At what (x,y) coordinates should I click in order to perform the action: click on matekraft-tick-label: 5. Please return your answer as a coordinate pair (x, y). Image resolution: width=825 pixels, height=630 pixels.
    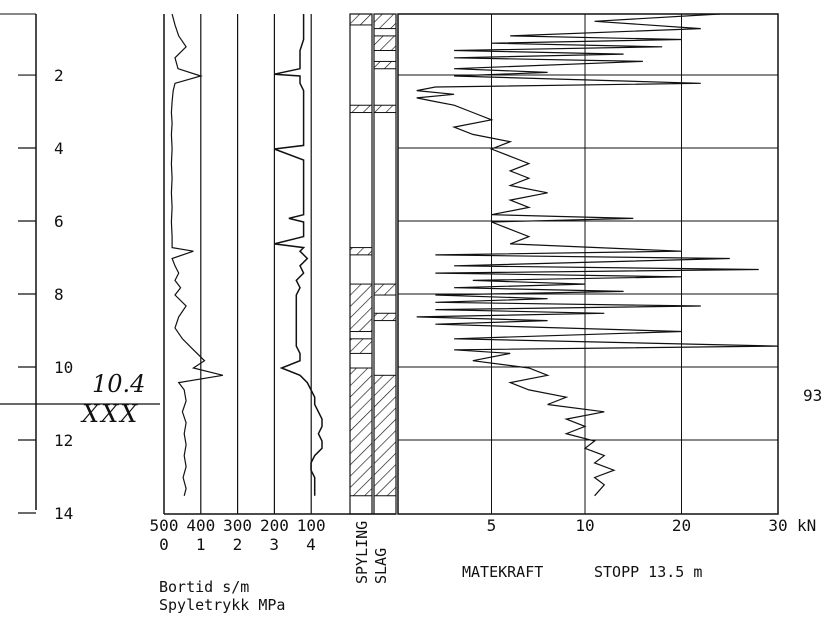
    Looking at the image, I should click on (492, 525).